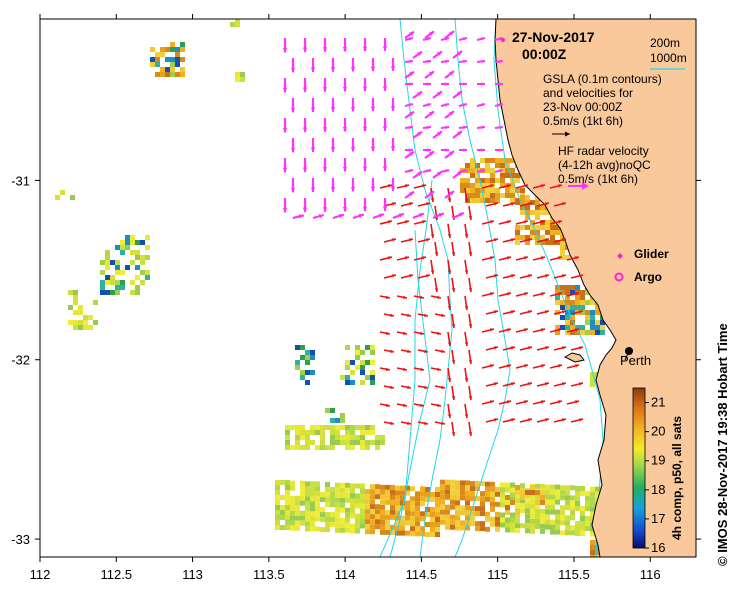  What do you see at coordinates (574, 357) in the screenshot?
I see `island` at bounding box center [574, 357].